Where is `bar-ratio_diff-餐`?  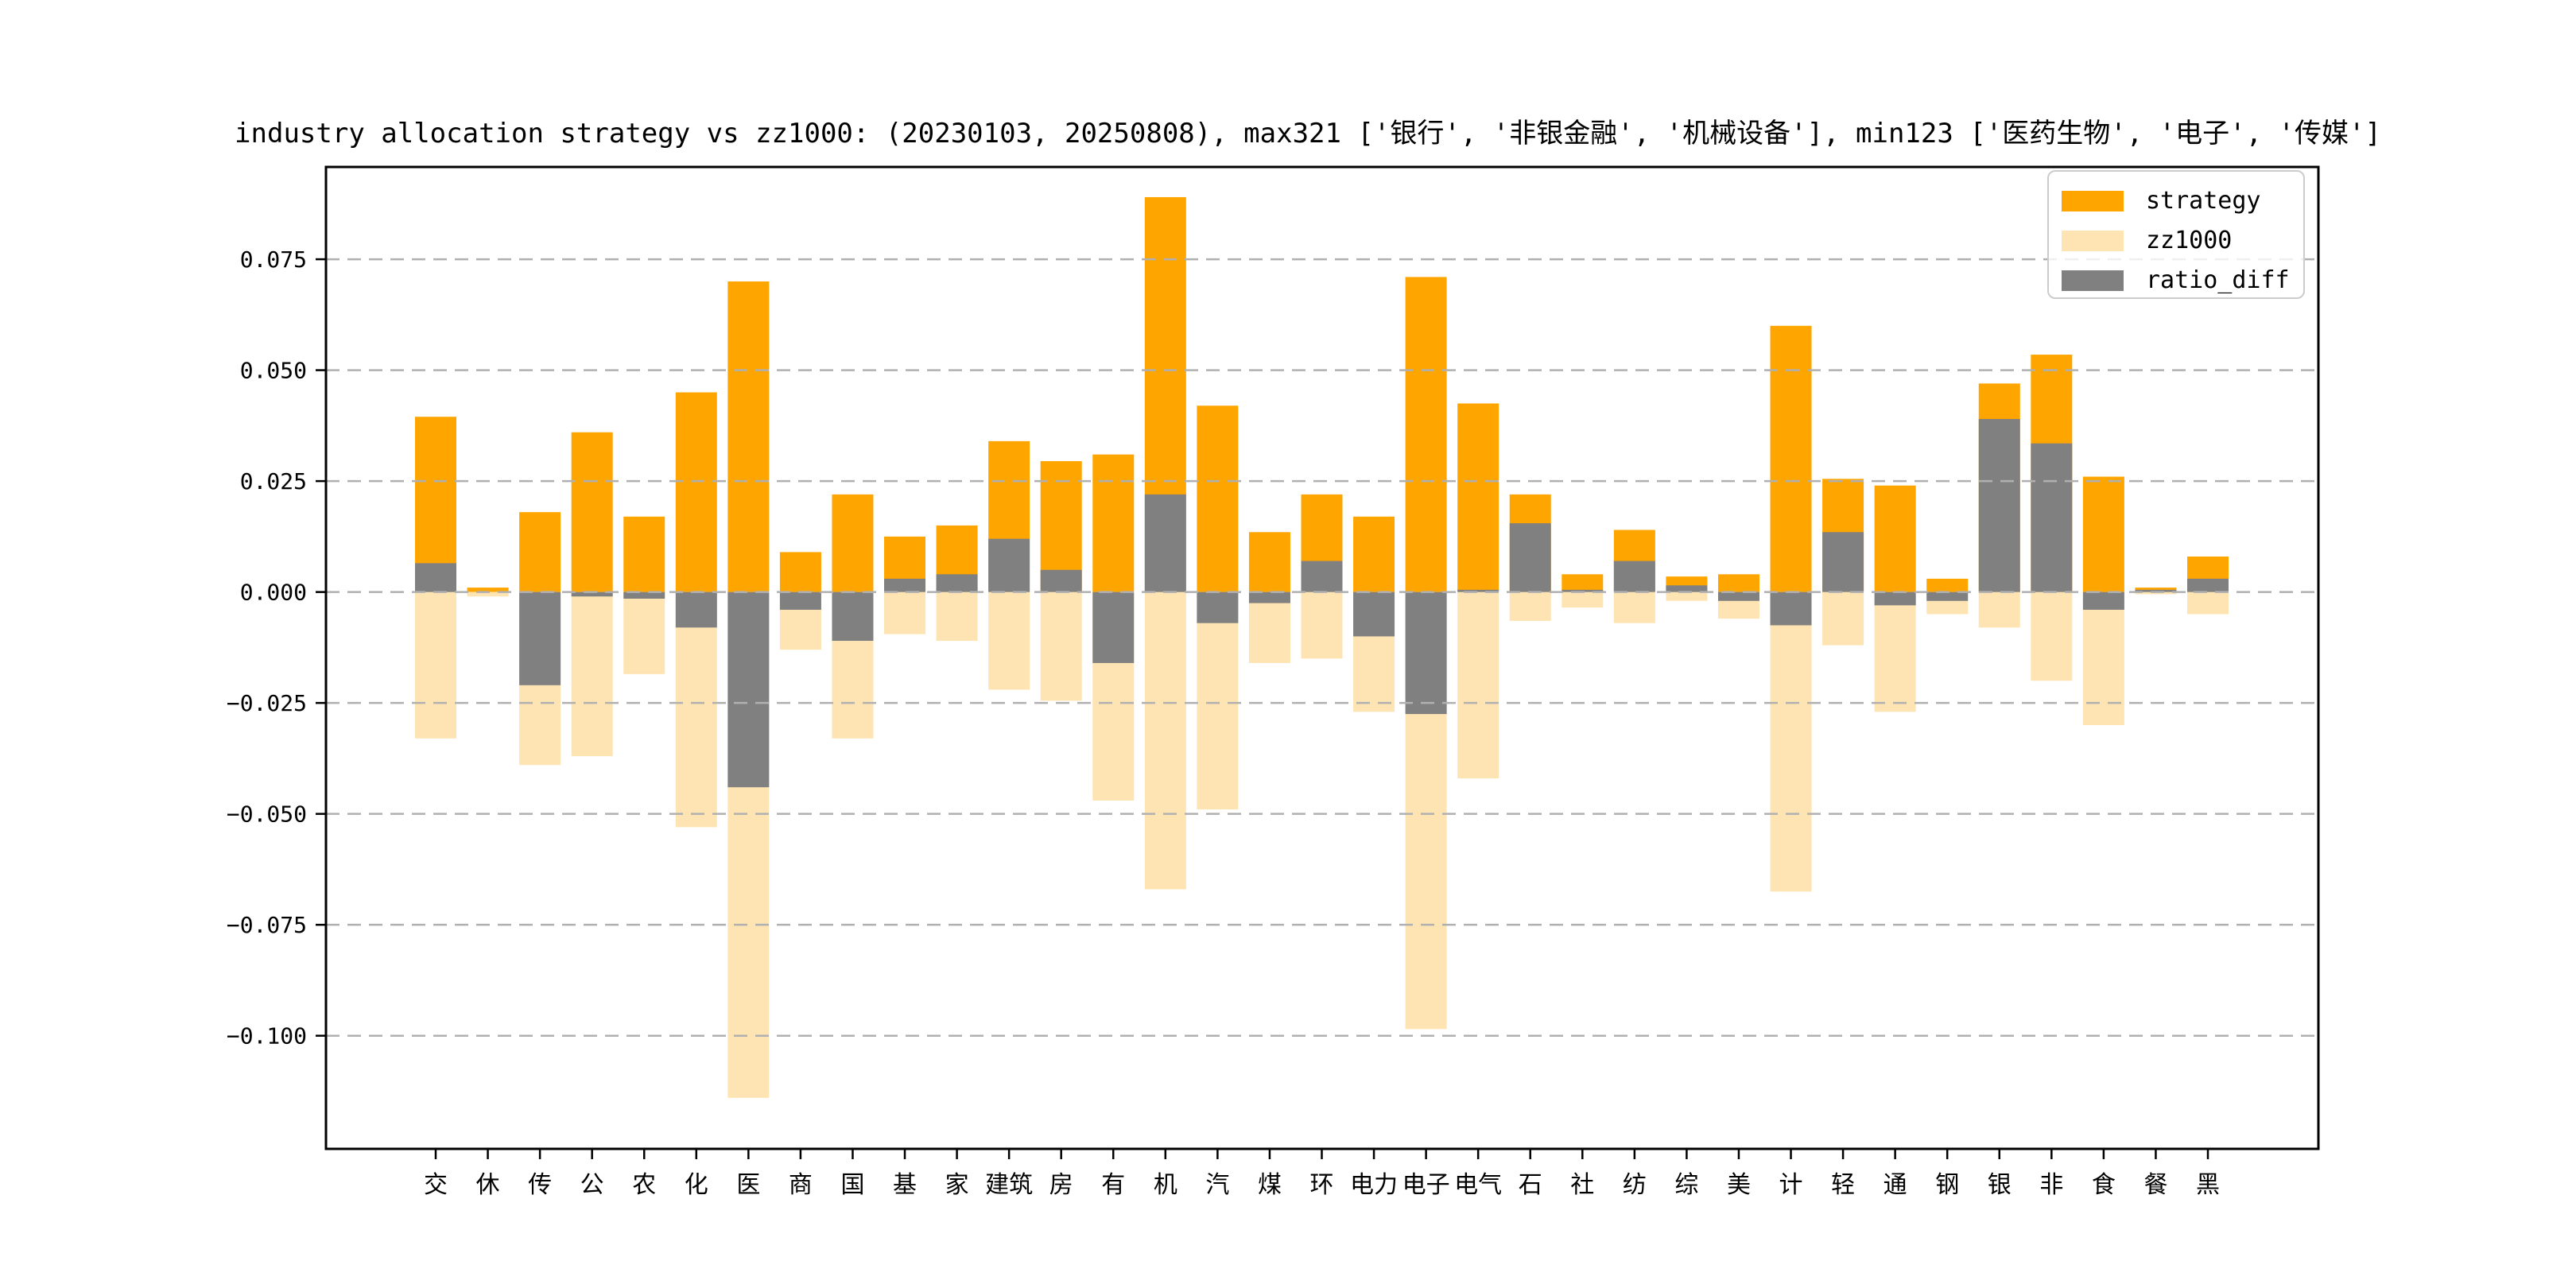 bar-ratio_diff-餐 is located at coordinates (2156, 590).